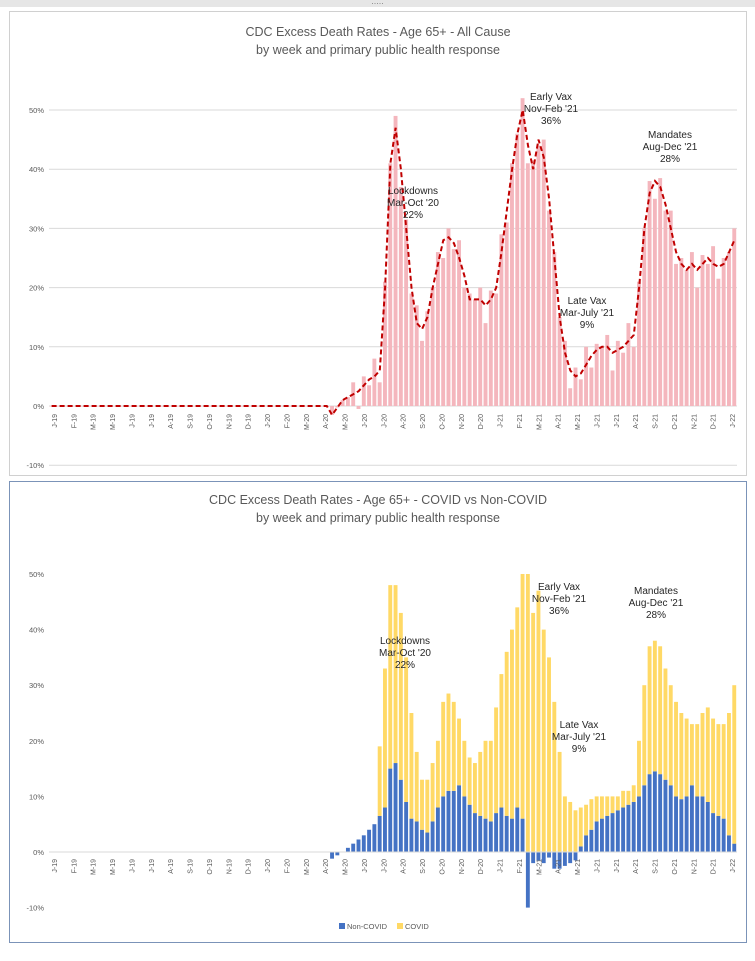  What do you see at coordinates (481, 866) in the screenshot?
I see `x-tick-label: D-20` at bounding box center [481, 866].